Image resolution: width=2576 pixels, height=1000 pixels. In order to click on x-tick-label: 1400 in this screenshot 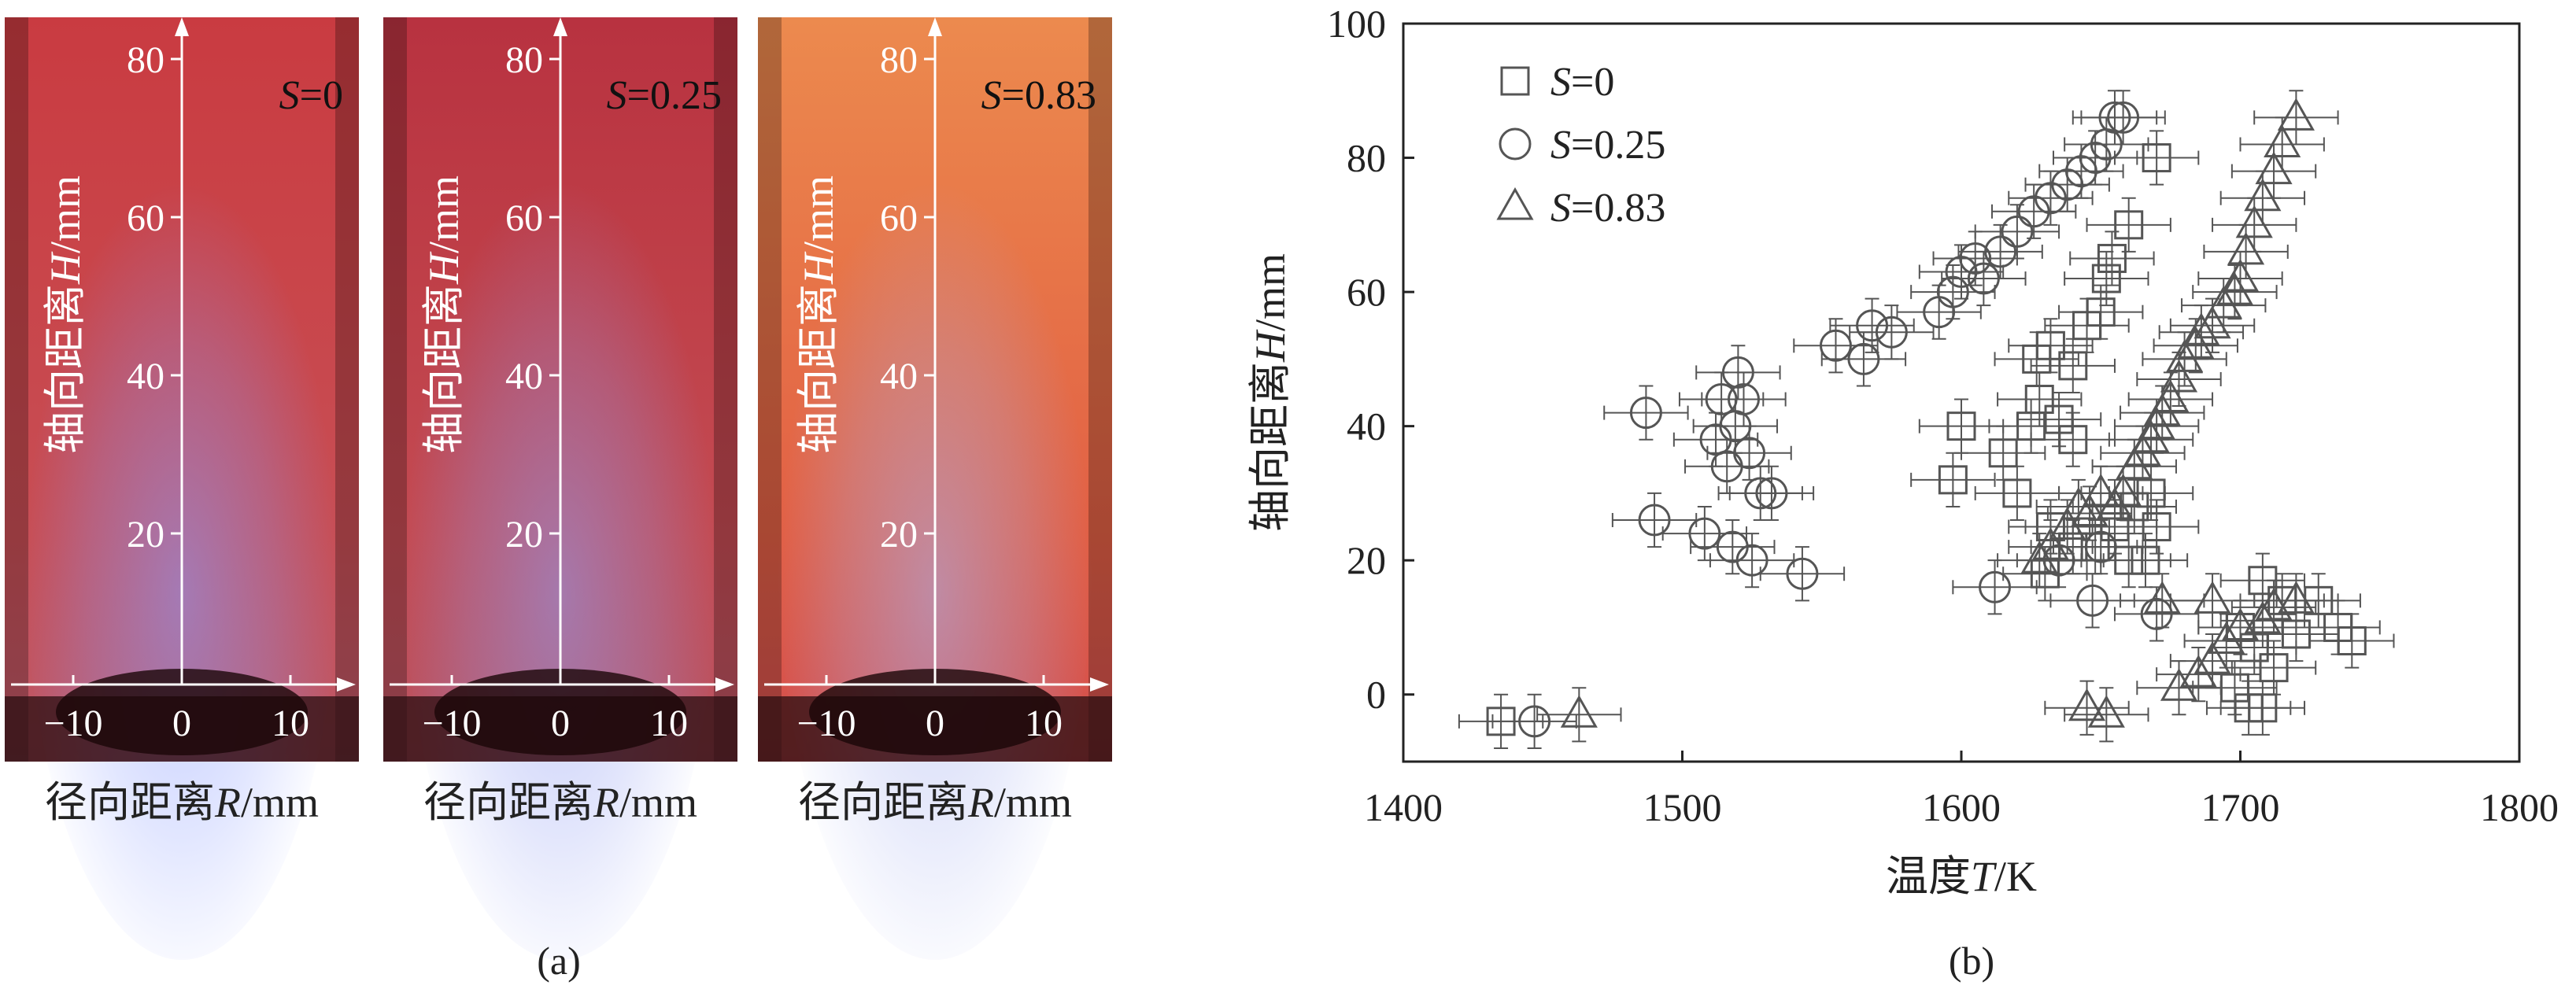, I will do `click(1403, 807)`.